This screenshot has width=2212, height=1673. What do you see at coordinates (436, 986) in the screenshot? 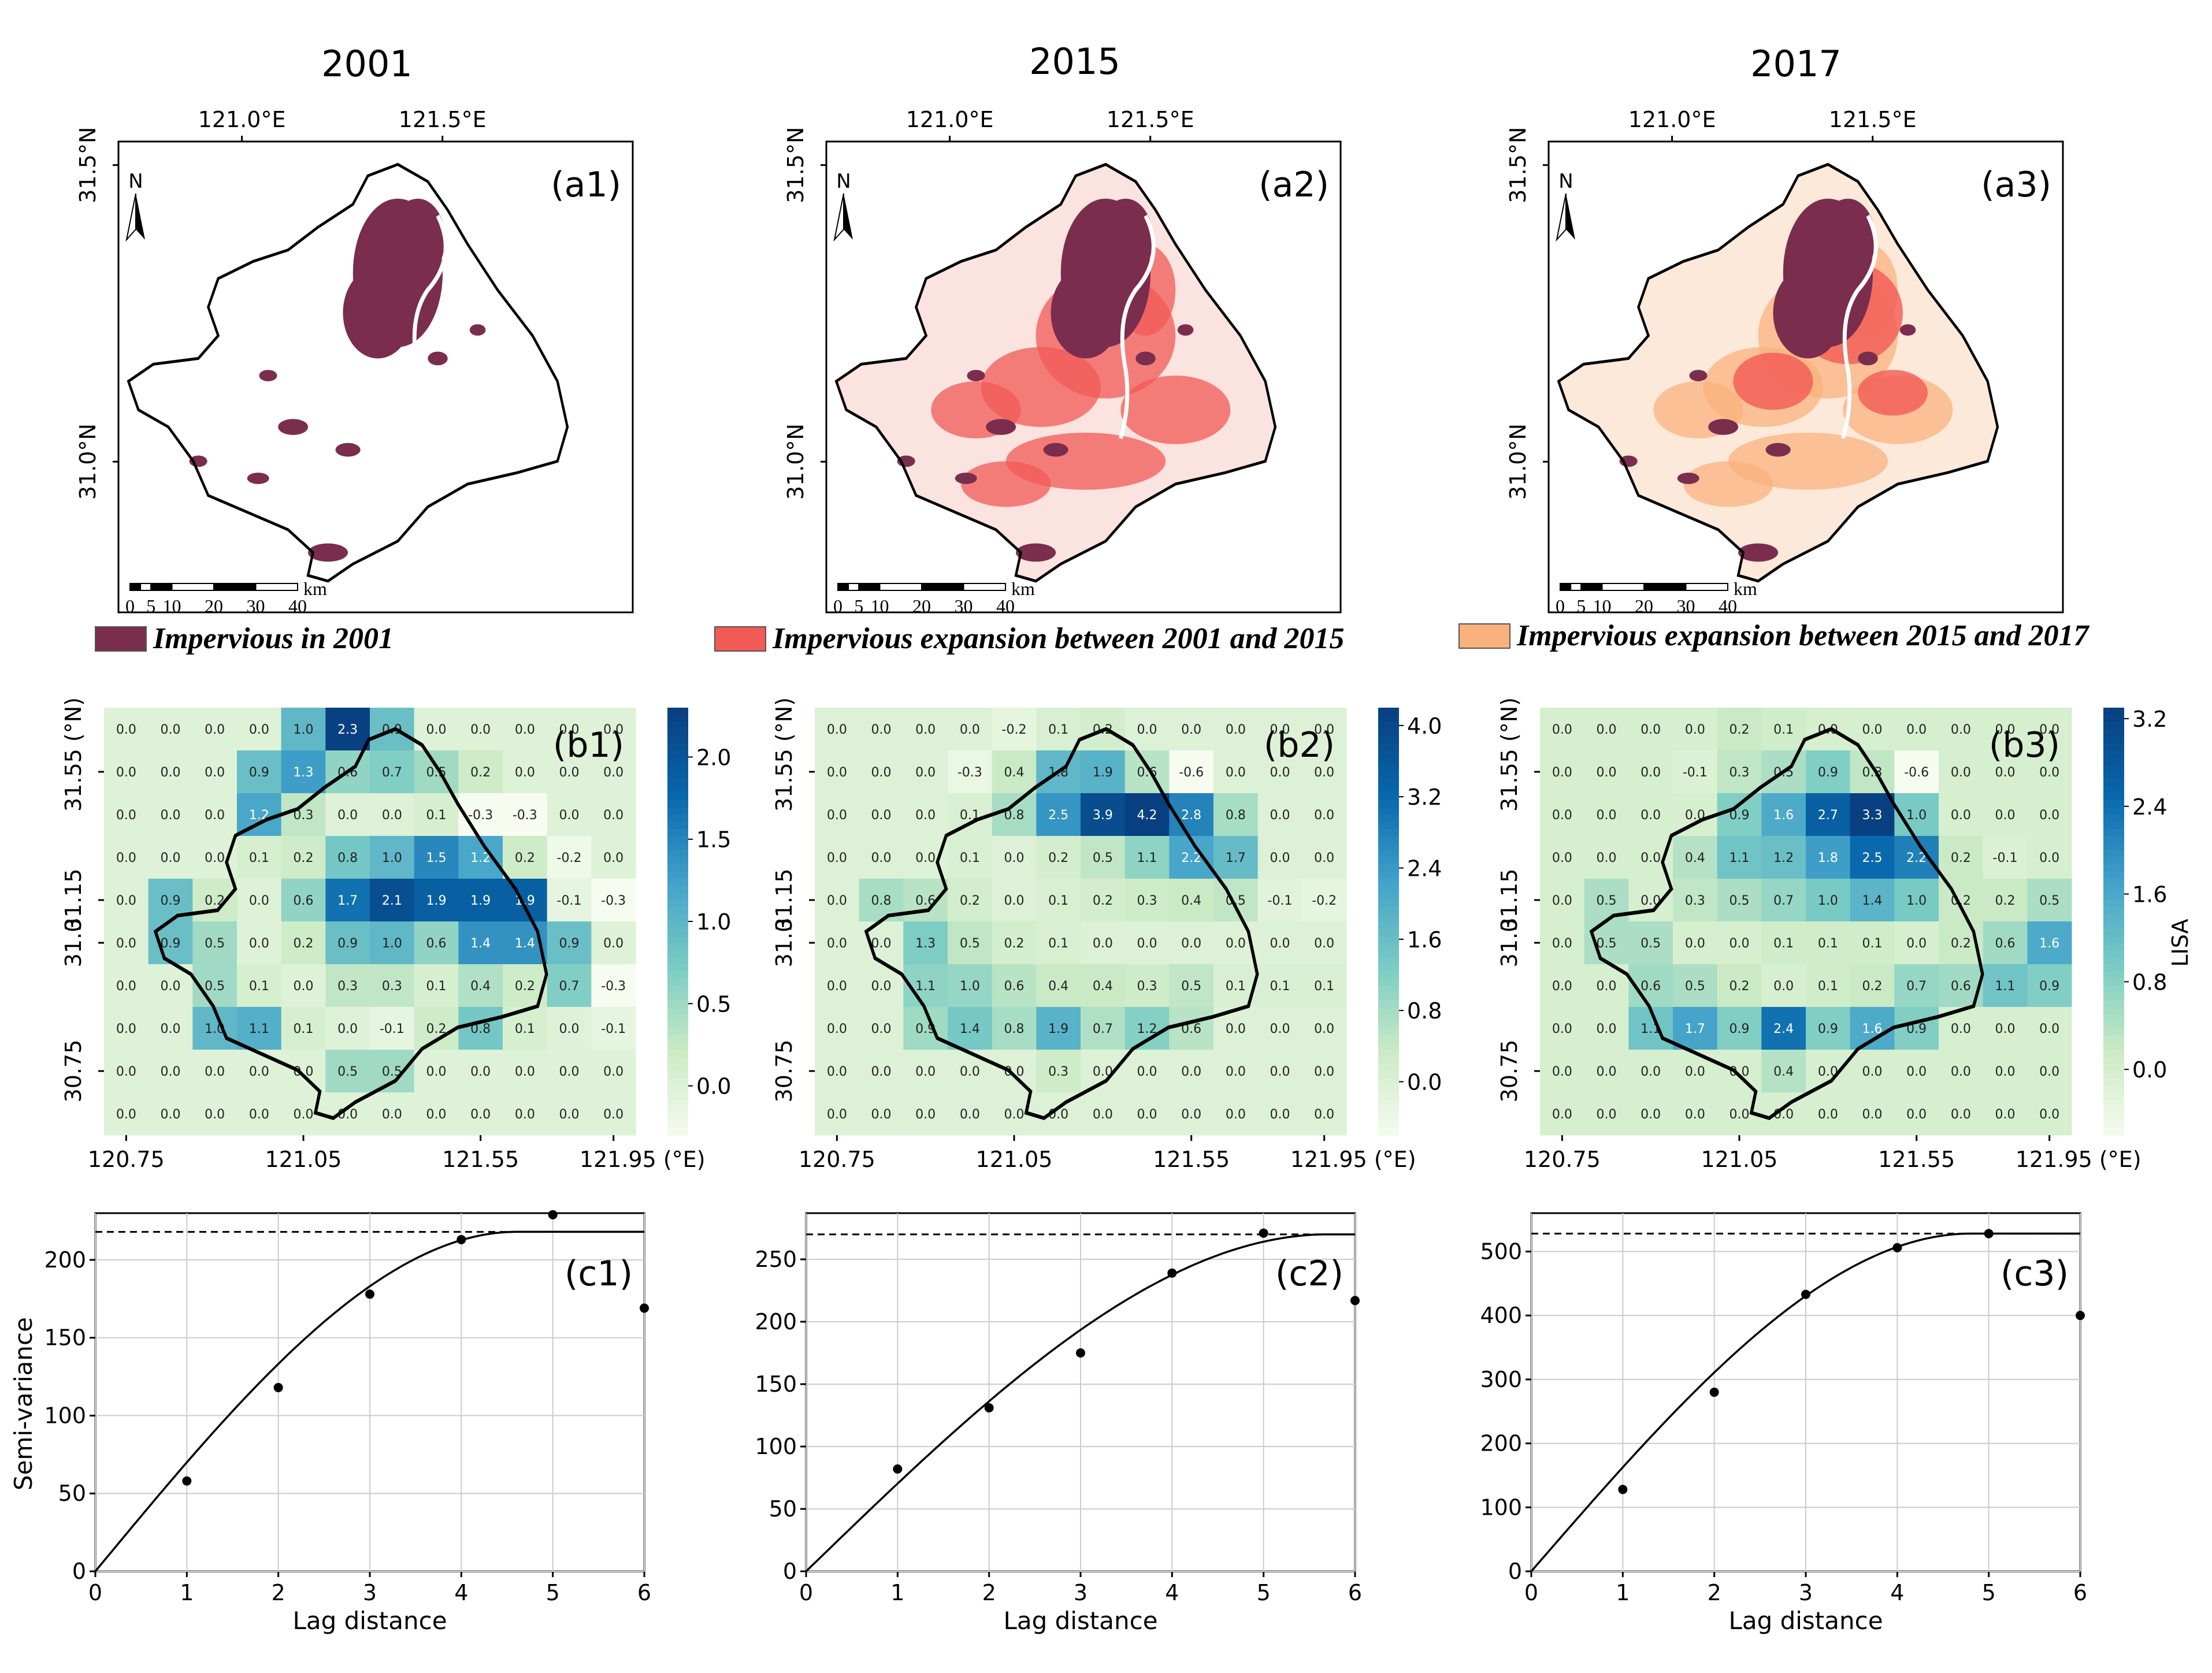
I see `heatmap-cell-label: 0.1` at bounding box center [436, 986].